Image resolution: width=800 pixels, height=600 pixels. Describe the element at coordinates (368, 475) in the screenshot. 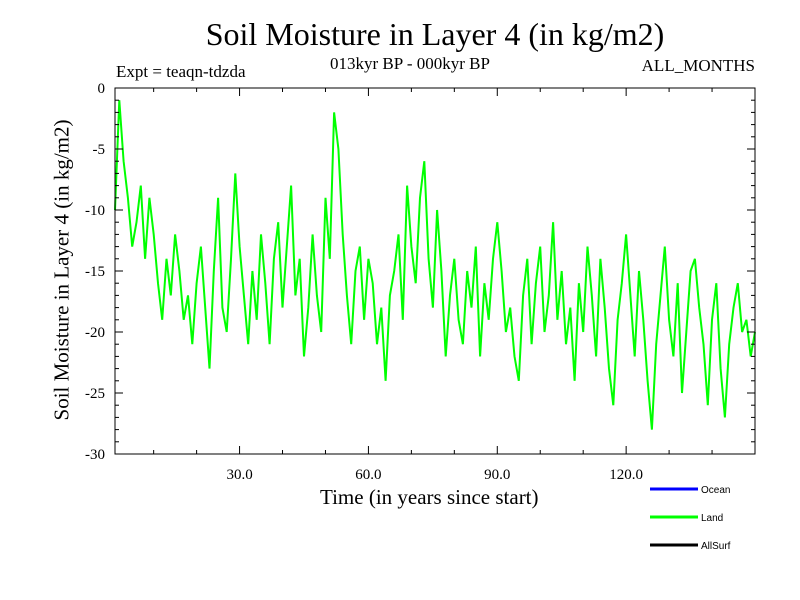

I see `x-tick-label: 60.0` at that location.